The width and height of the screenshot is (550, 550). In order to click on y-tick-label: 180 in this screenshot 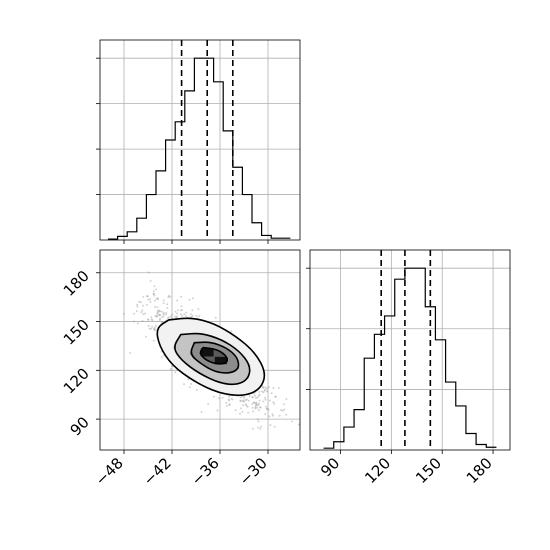, I will do `click(76, 283)`.